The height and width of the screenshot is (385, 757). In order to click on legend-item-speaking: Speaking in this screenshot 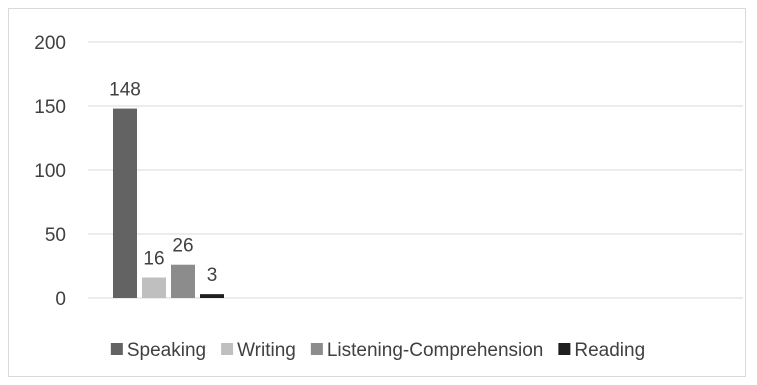, I will do `click(158, 350)`.